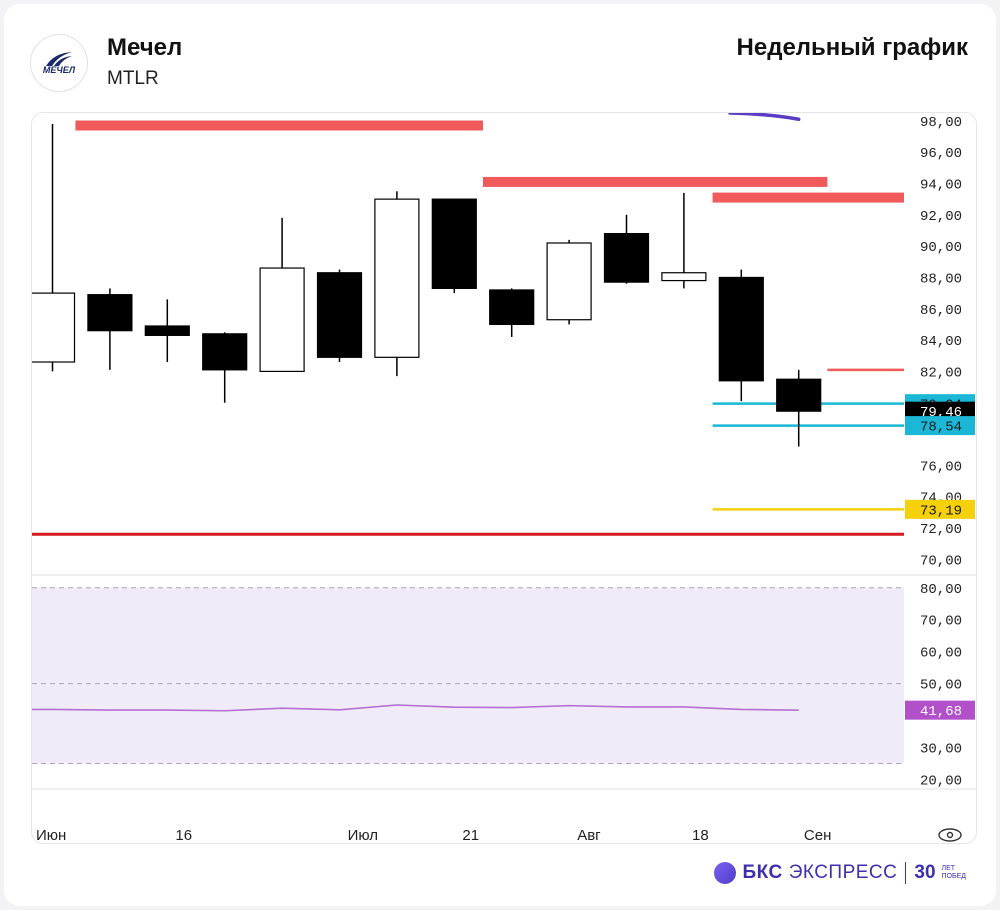  What do you see at coordinates (941, 561) in the screenshot?
I see `price-tick-label: 70,00` at bounding box center [941, 561].